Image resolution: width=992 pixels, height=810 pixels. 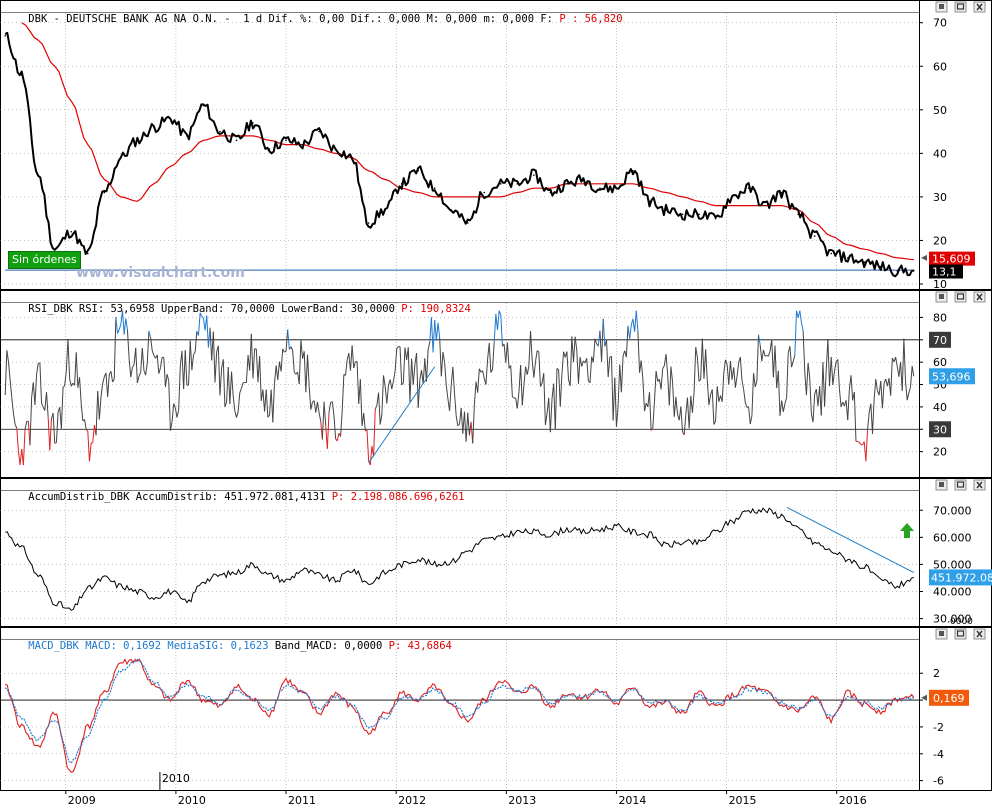 I want to click on x-tick-label: 2010, so click(x=192, y=800).